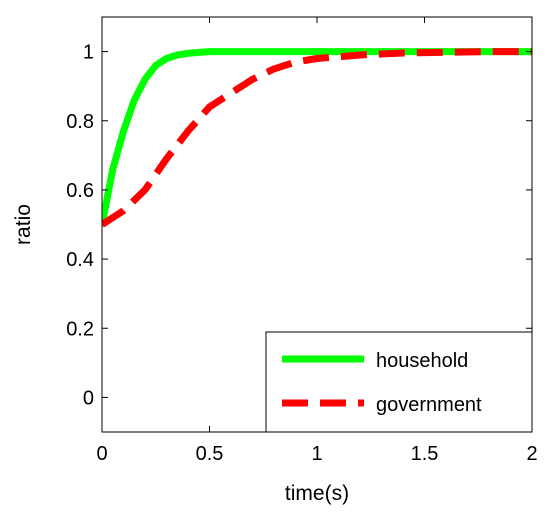 This screenshot has width=550, height=519. Describe the element at coordinates (210, 454) in the screenshot. I see `x-tick-label: 0.5` at that location.